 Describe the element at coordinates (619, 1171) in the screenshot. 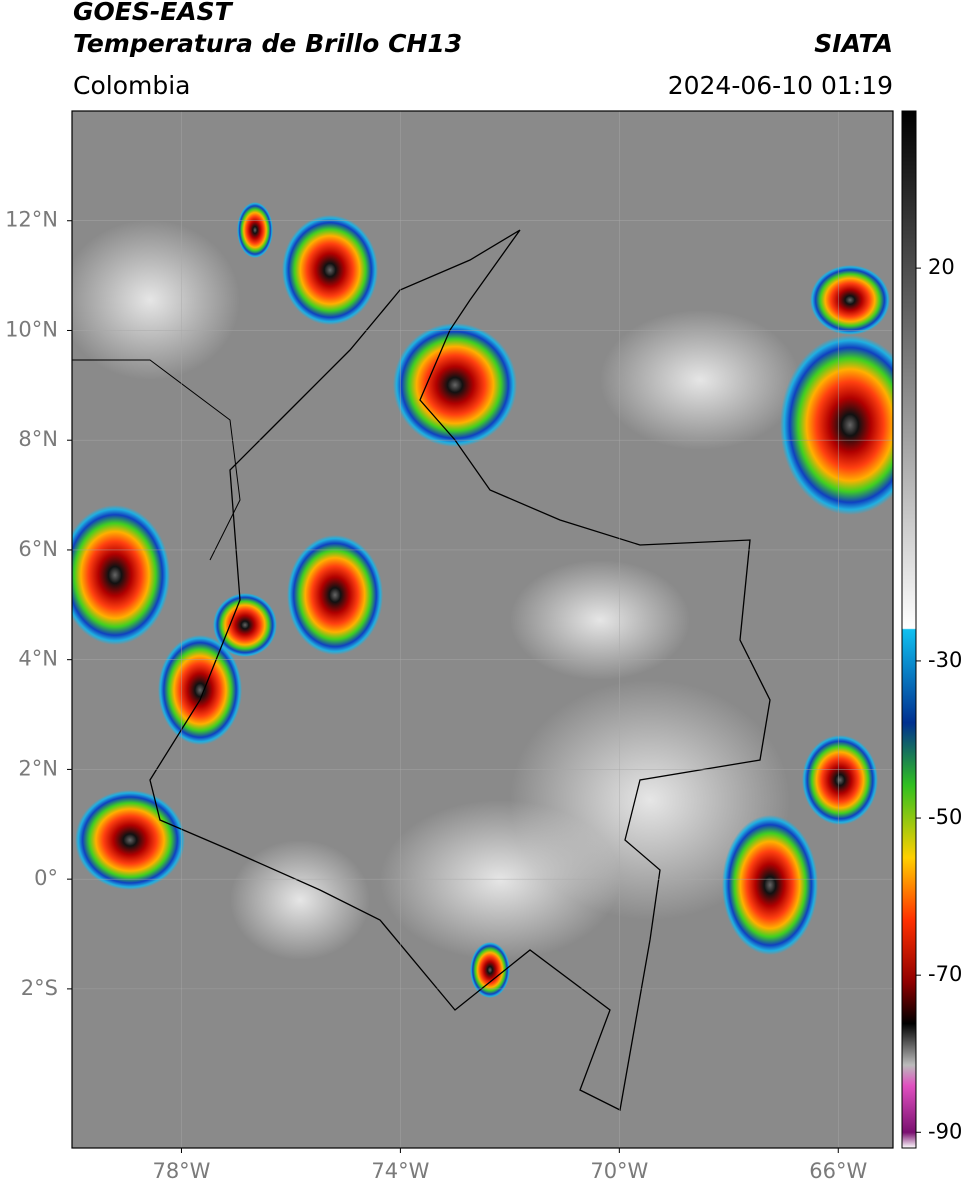

I see `x-tick-label: 70°W` at that location.